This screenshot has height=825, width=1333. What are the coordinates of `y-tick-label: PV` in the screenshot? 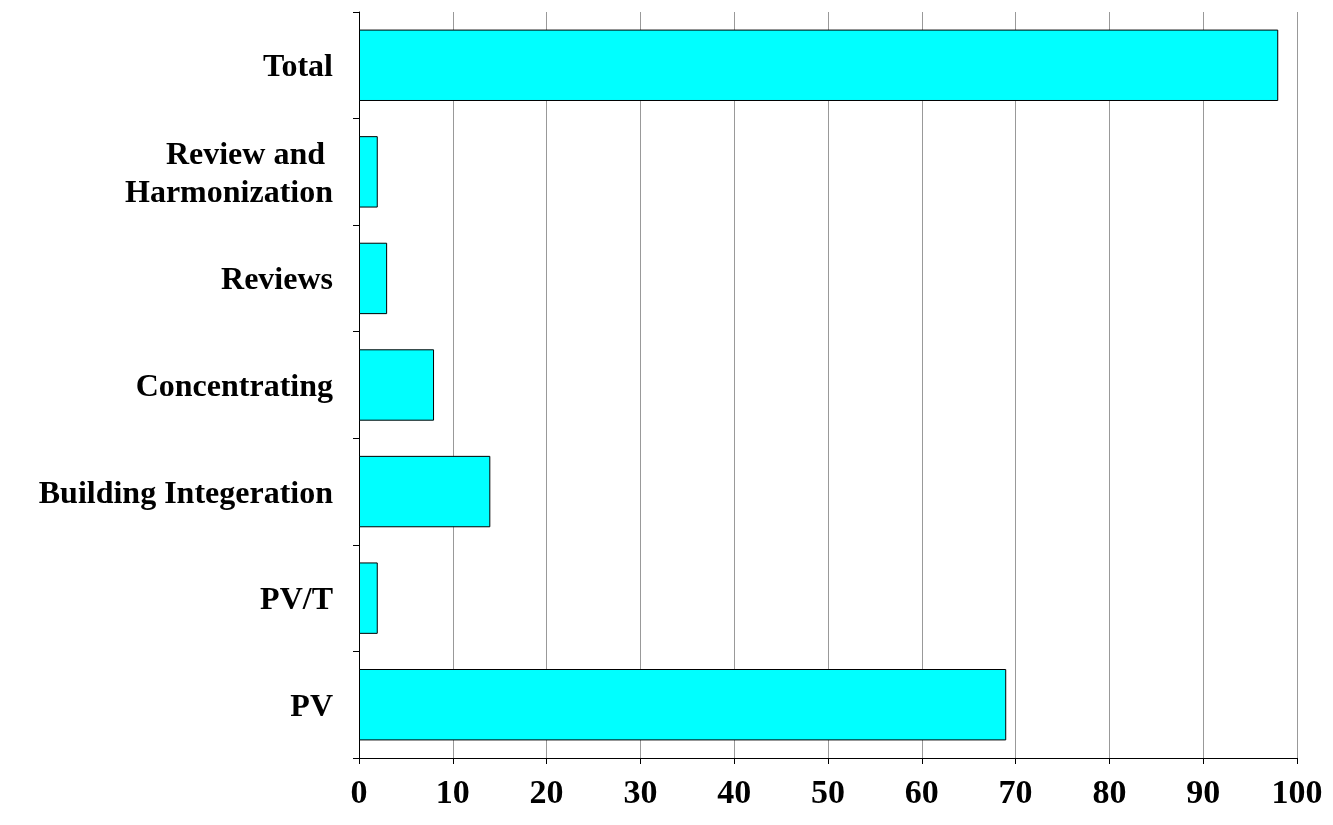 It's located at (311, 704).